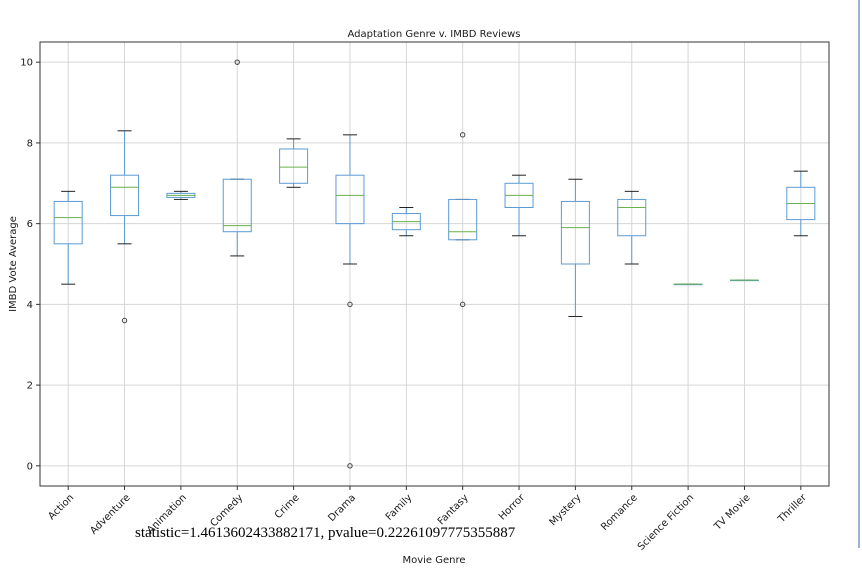 This screenshot has height=584, width=862. I want to click on y-axis-ticks: 0 2 4 6 8 10, so click(30, 265).